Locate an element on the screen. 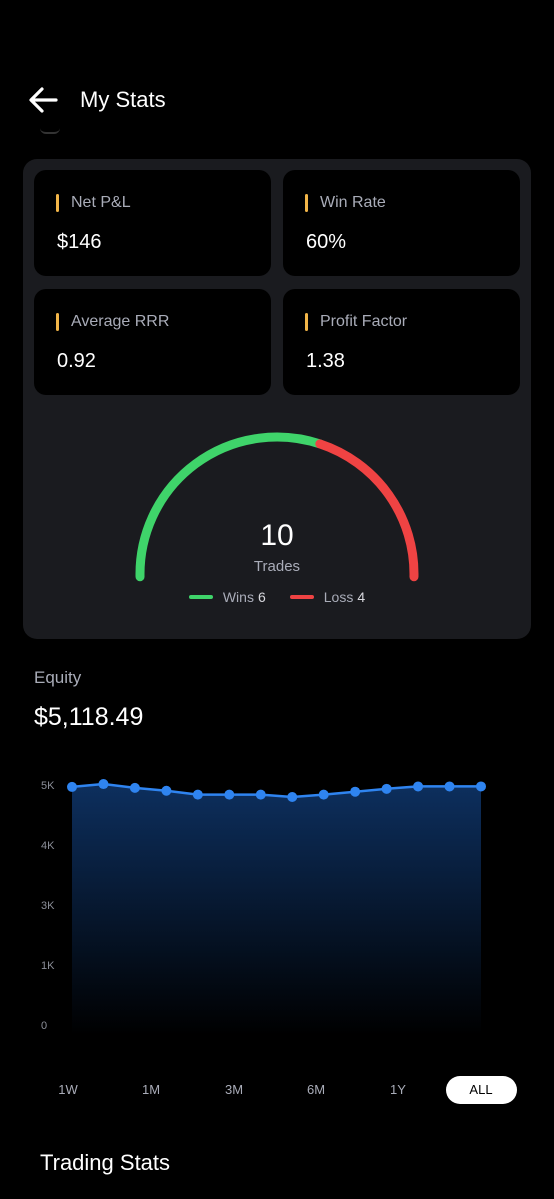 The image size is (554, 1199). legend-loss-line is located at coordinates (301, 597).